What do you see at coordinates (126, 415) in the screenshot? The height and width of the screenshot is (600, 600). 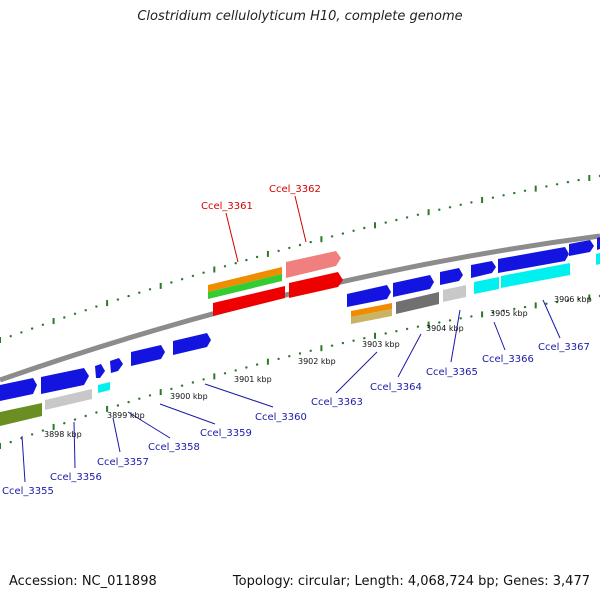 I see `tick-label: 3899 kbp` at bounding box center [126, 415].